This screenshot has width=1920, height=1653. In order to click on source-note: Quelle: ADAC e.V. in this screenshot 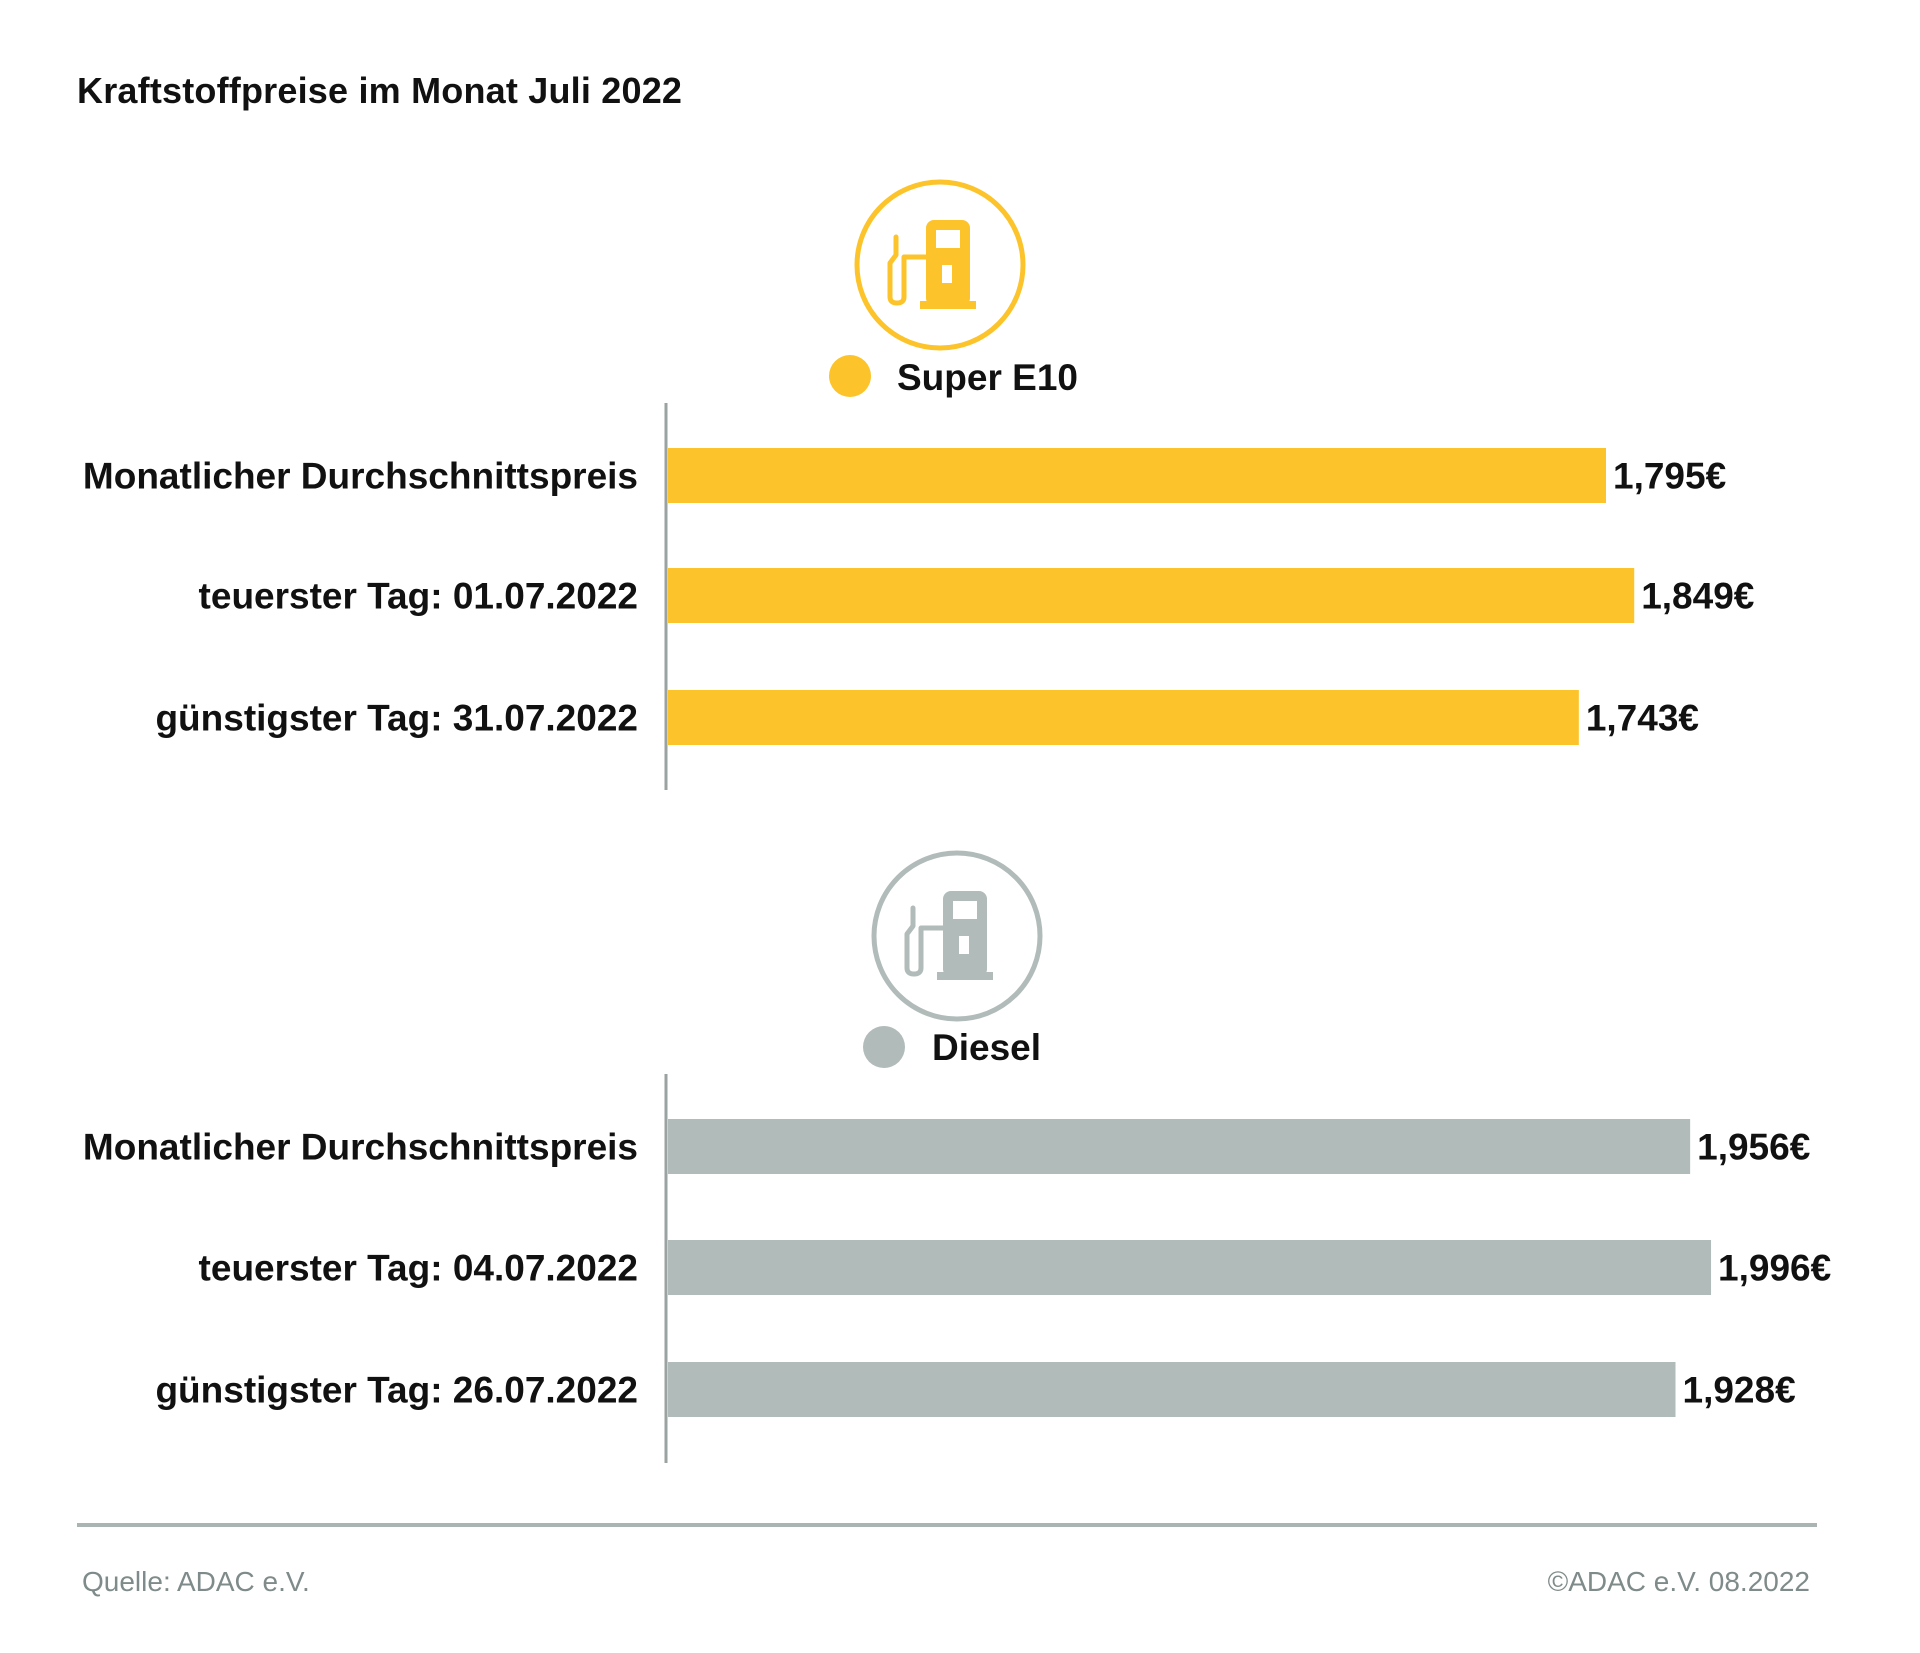, I will do `click(196, 1581)`.